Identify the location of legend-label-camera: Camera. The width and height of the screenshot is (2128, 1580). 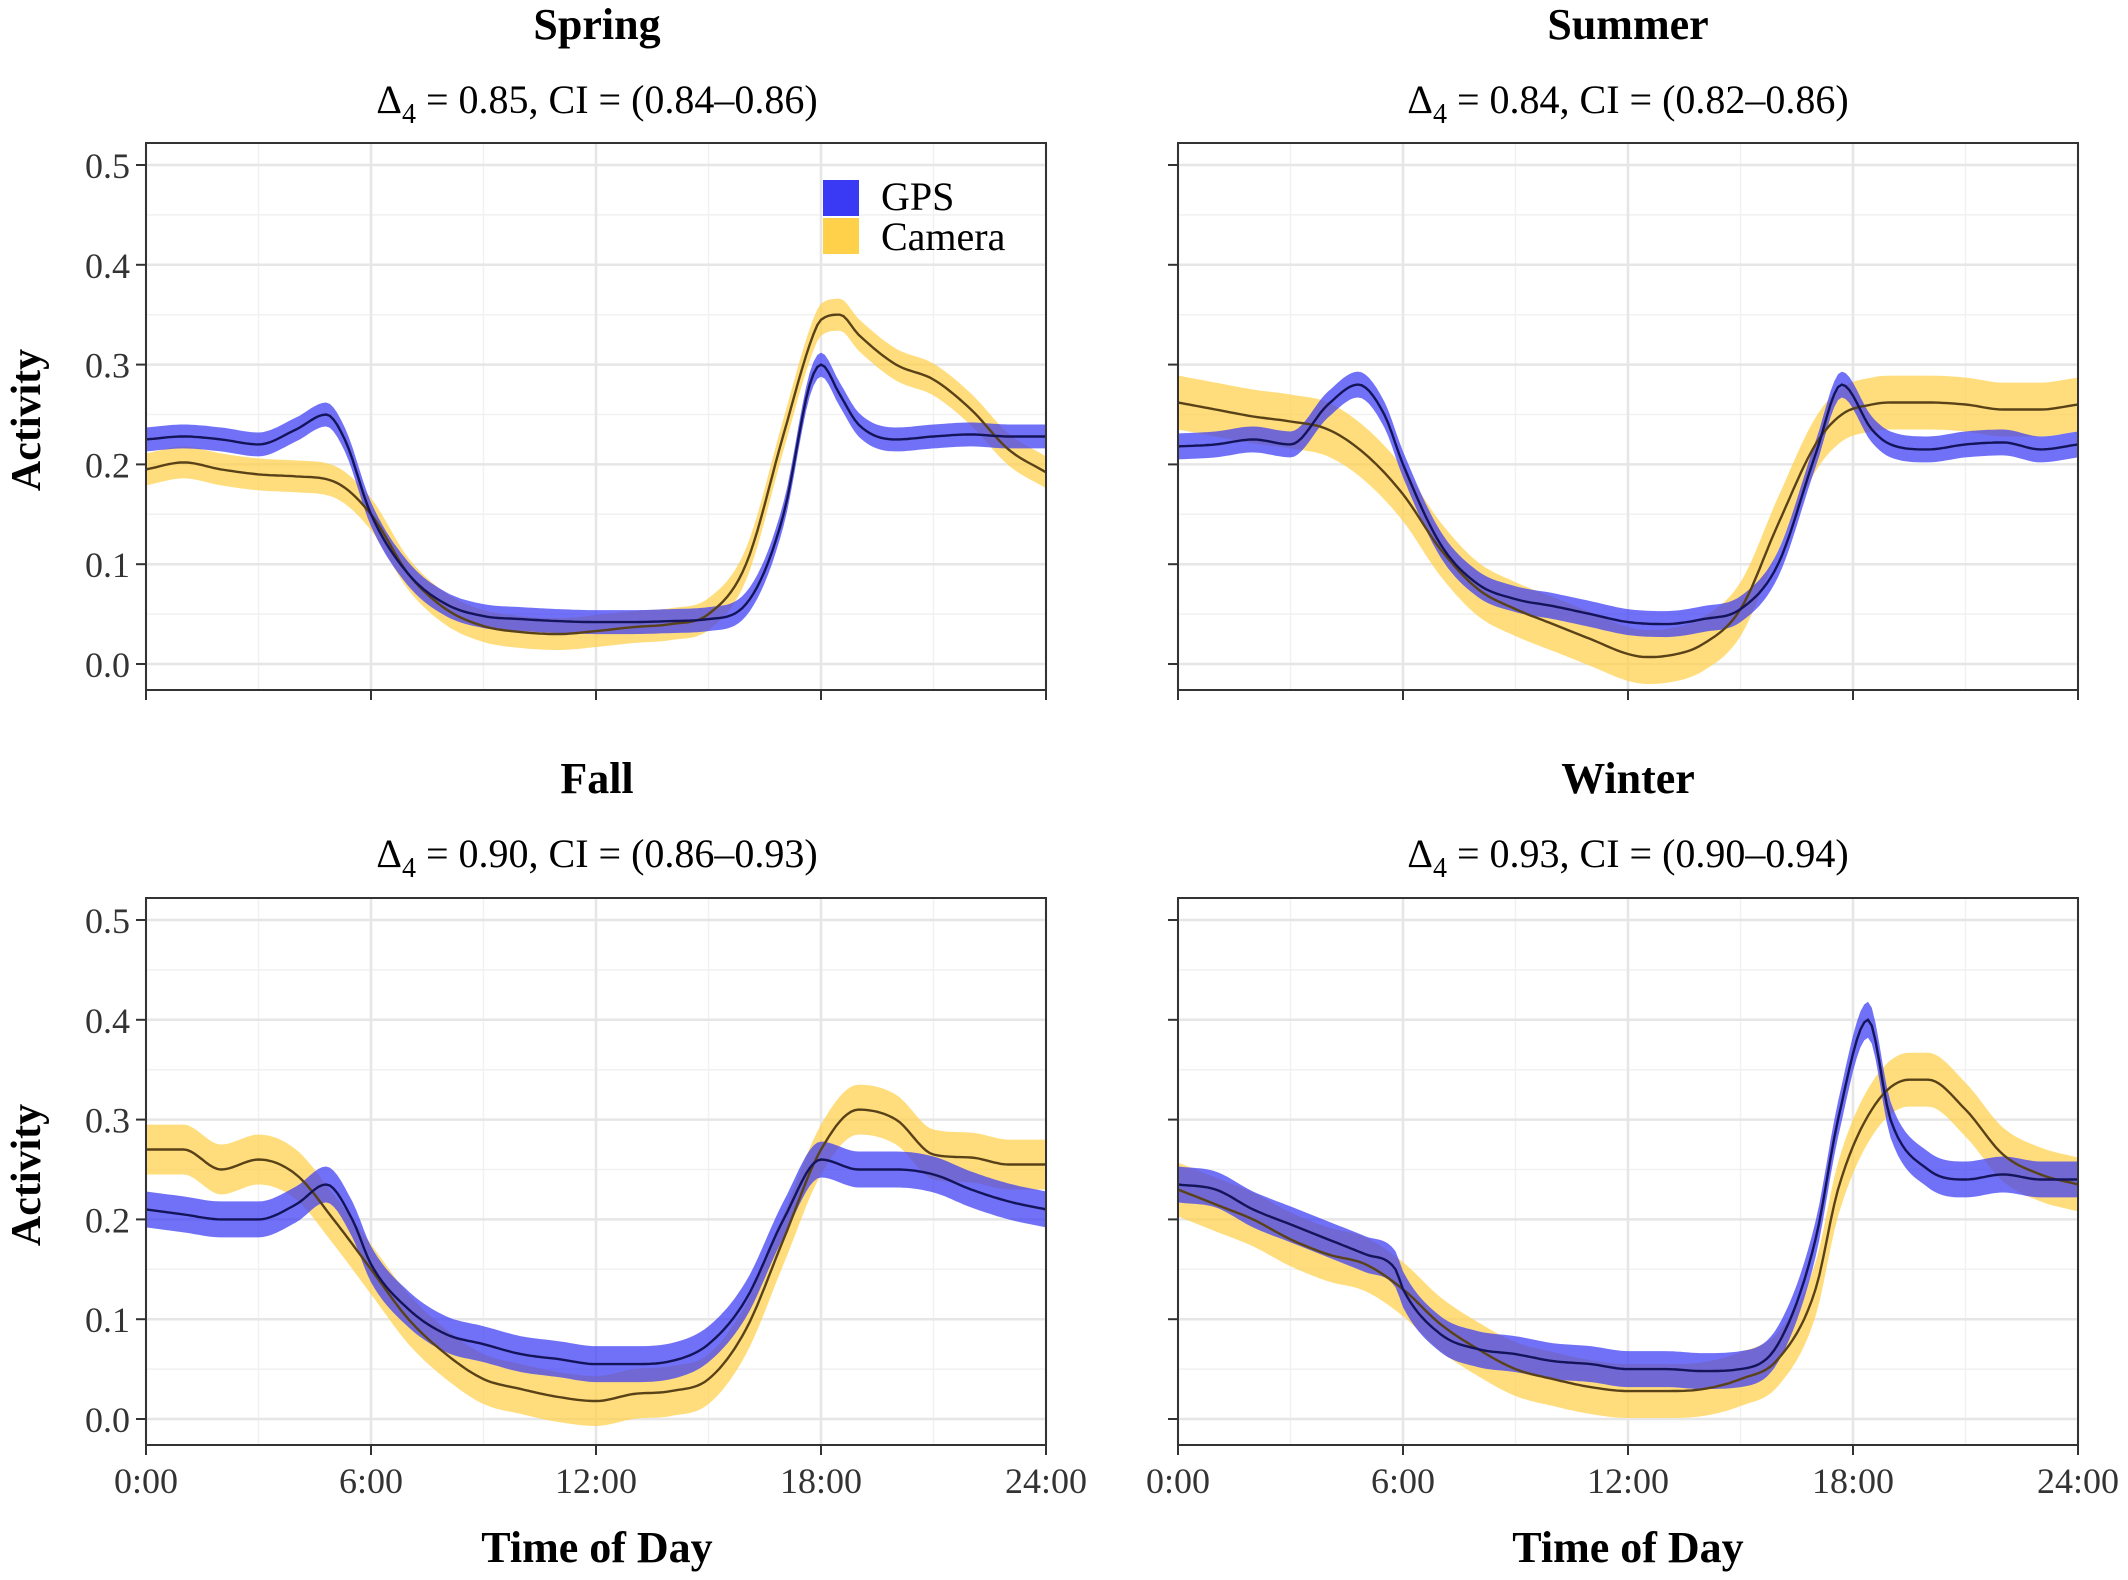
(943, 236).